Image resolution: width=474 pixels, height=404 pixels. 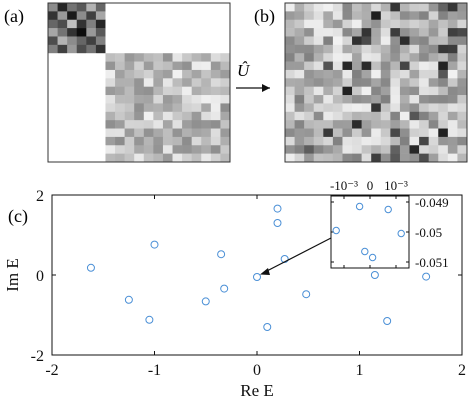 I want to click on y-tick-label: 0, so click(x=40, y=276).